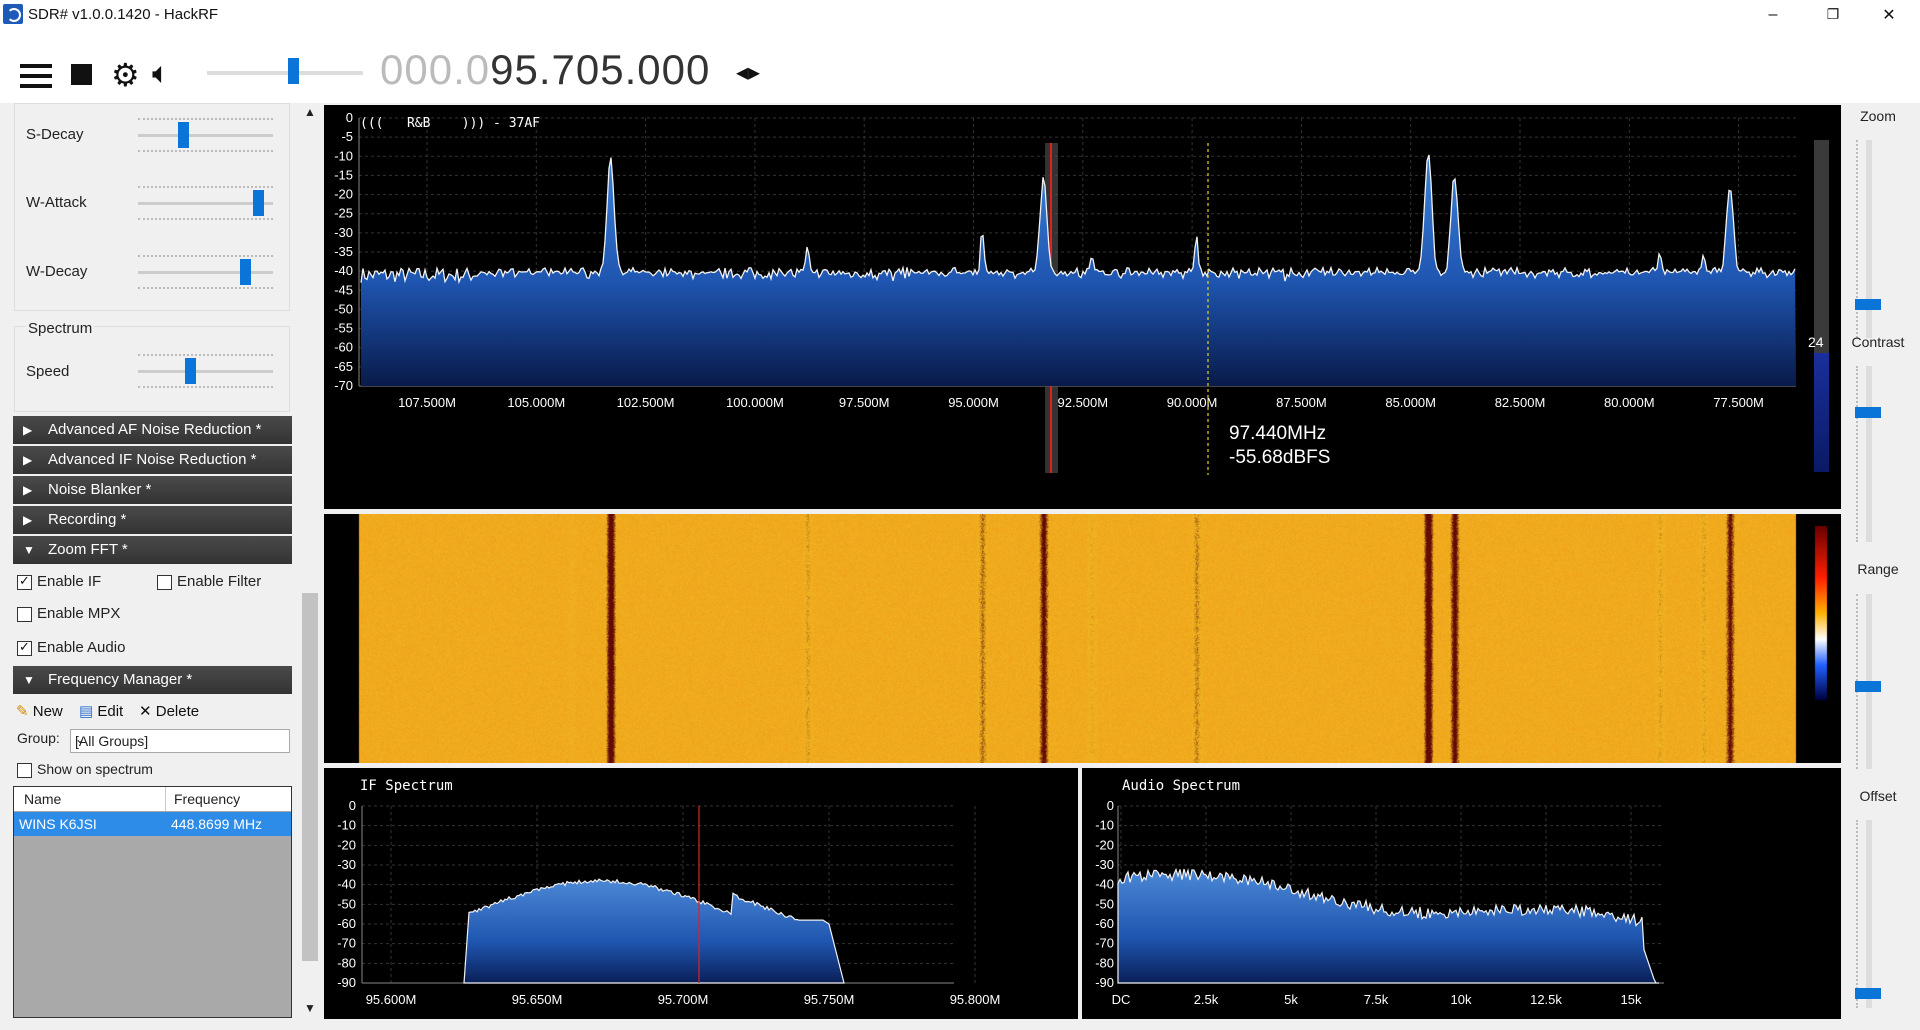 The width and height of the screenshot is (1920, 1030). What do you see at coordinates (152, 460) in the screenshot?
I see `section-advanced-if-noise-reduction: ▶ Advanced IF Noise Reduction *` at bounding box center [152, 460].